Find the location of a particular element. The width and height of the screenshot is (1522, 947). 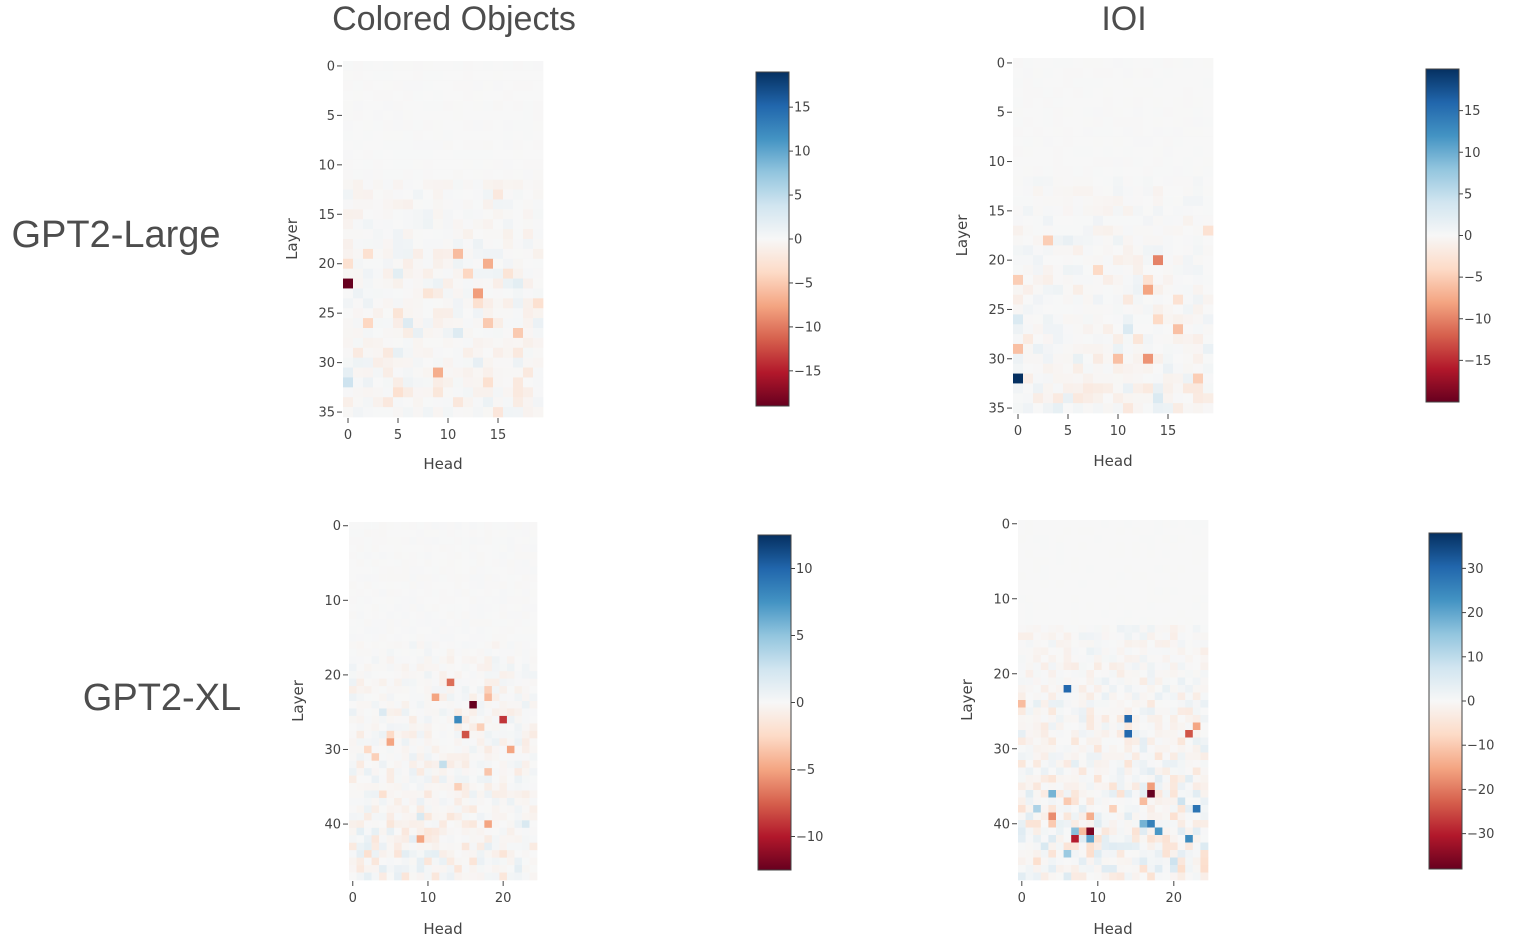

colorbar-tick-label: −15 is located at coordinates (1477, 361).